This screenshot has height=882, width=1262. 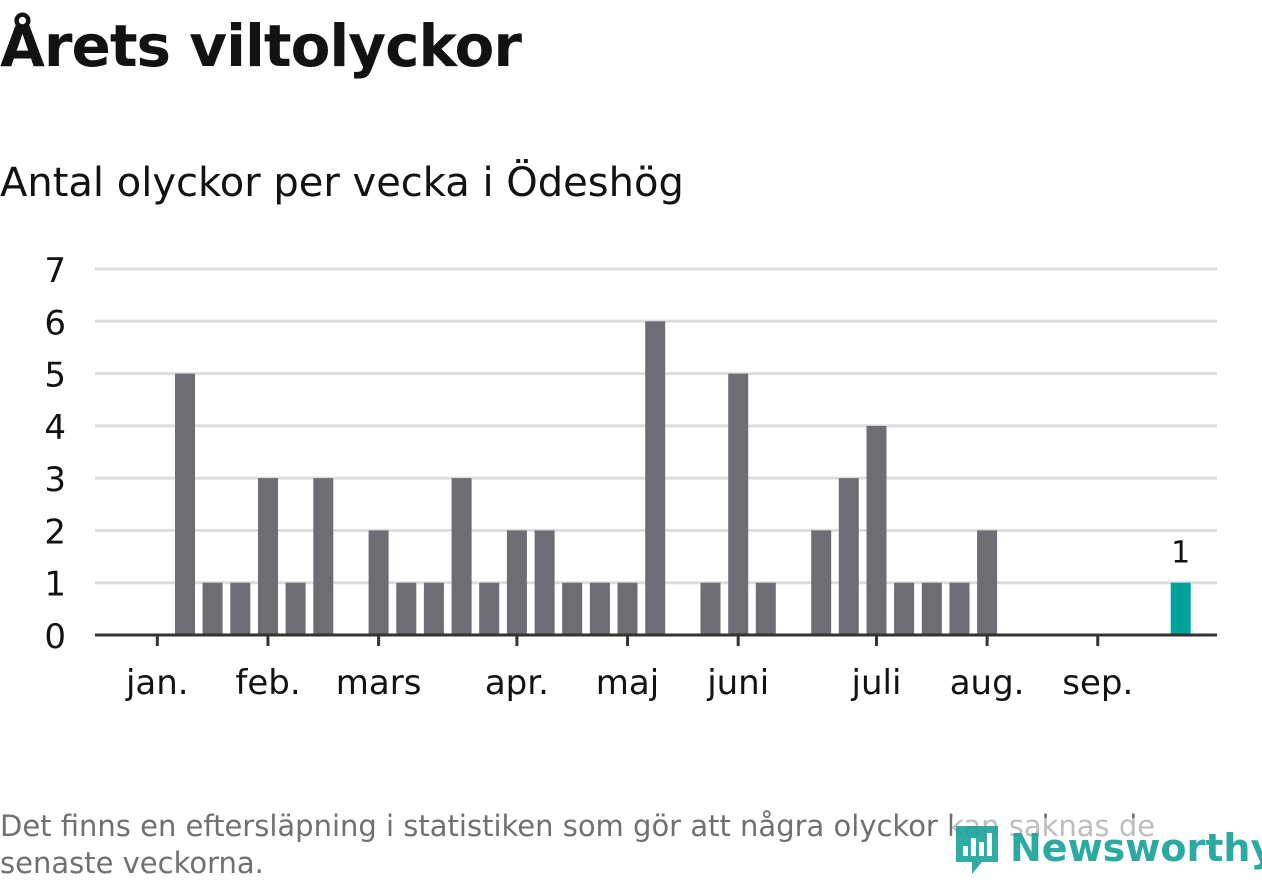 I want to click on chart-subtitle: Antal olyckor per vecka i Ödeshög, so click(x=342, y=183).